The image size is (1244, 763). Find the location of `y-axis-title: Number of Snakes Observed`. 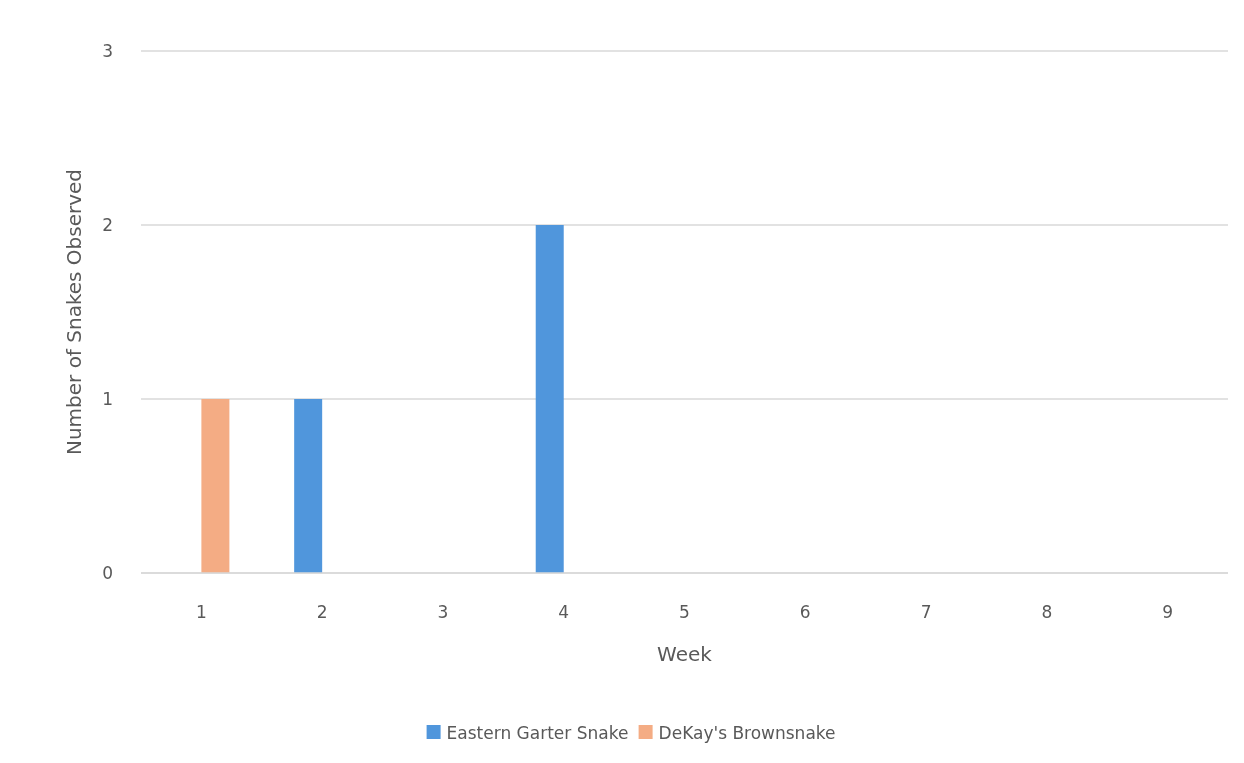

y-axis-title: Number of Snakes Observed is located at coordinates (74, 312).